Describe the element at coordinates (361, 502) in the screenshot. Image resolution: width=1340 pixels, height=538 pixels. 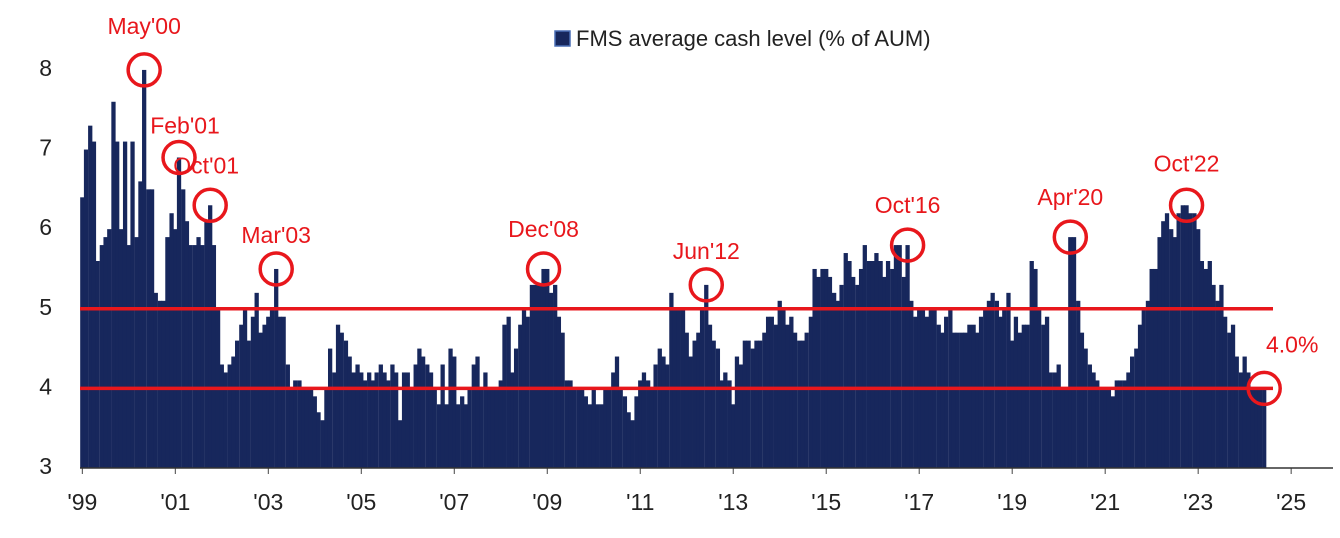
I see `x-tick-label: '05` at that location.